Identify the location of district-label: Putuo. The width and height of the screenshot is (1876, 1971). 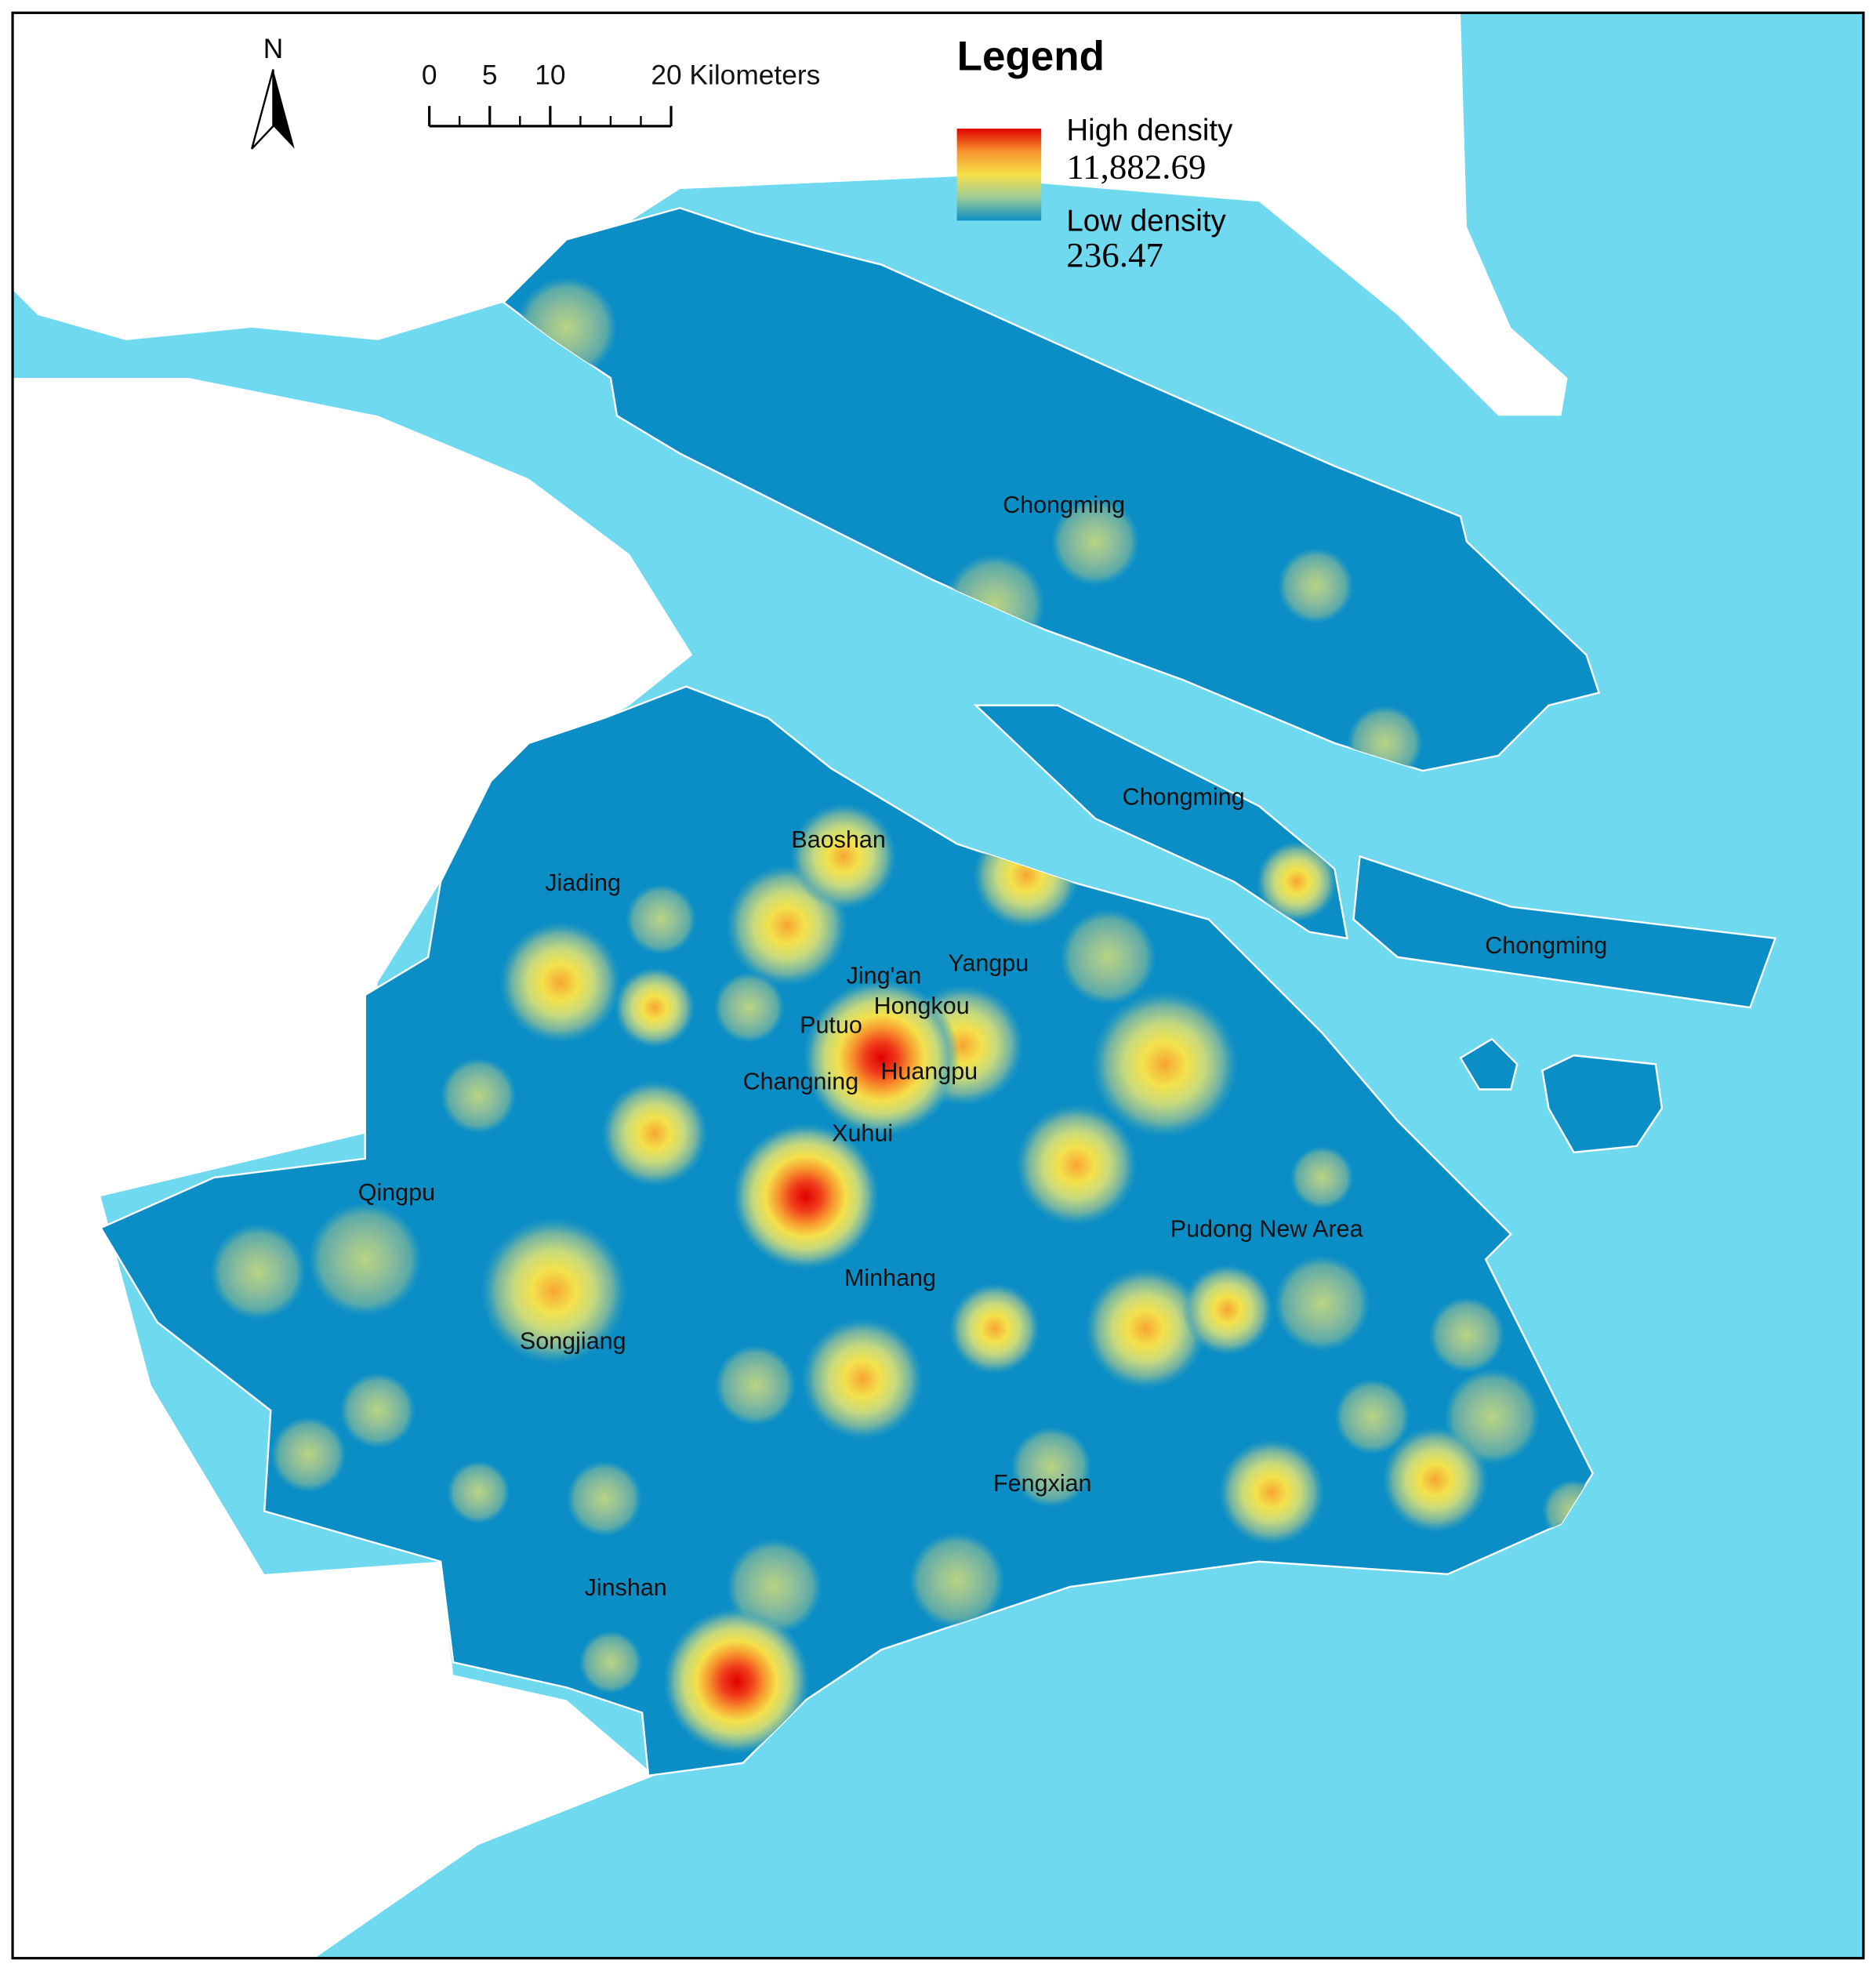
(831, 1024).